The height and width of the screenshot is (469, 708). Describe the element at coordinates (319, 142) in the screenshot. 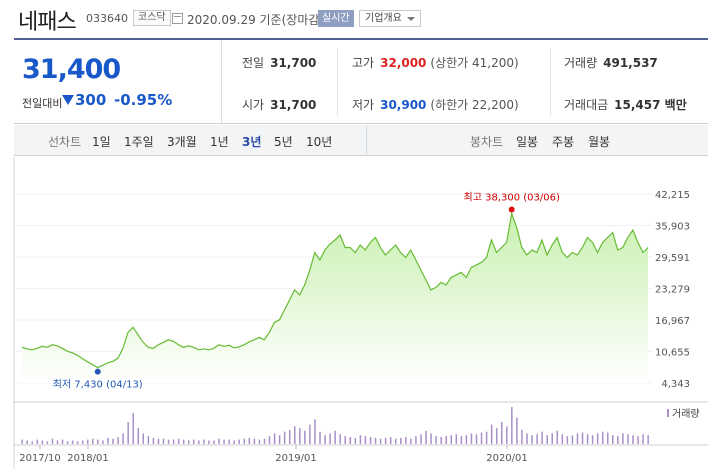

I see `period-10y: 10년` at that location.